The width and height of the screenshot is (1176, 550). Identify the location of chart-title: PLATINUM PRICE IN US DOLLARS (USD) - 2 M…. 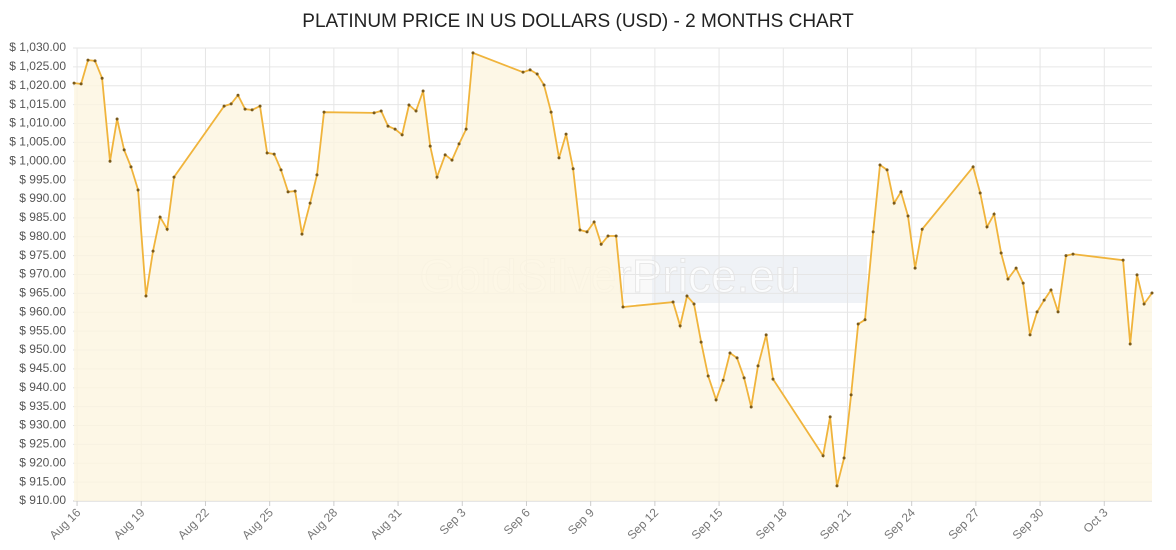
(578, 21).